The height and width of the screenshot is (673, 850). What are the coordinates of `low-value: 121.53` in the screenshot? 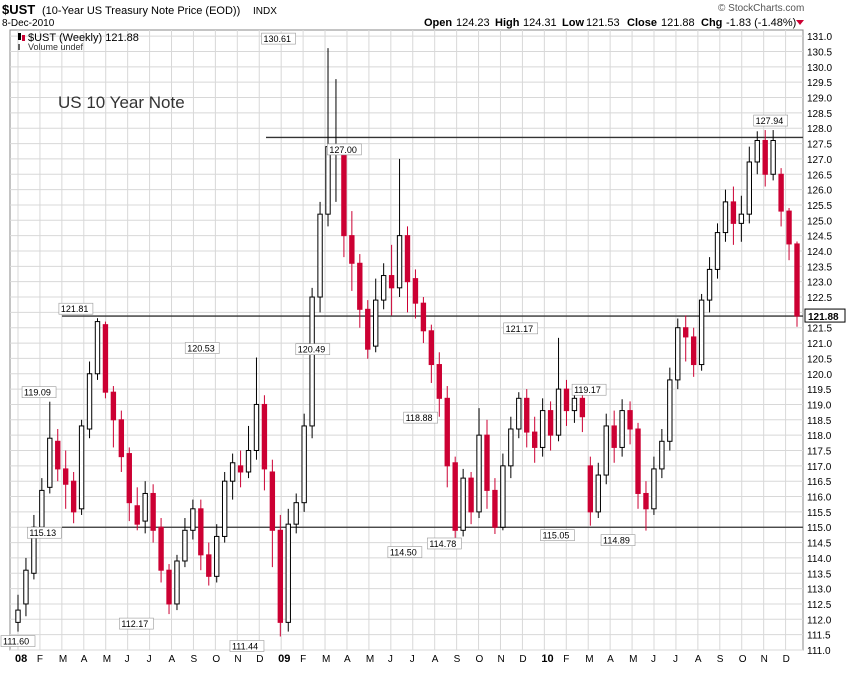 It's located at (603, 23).